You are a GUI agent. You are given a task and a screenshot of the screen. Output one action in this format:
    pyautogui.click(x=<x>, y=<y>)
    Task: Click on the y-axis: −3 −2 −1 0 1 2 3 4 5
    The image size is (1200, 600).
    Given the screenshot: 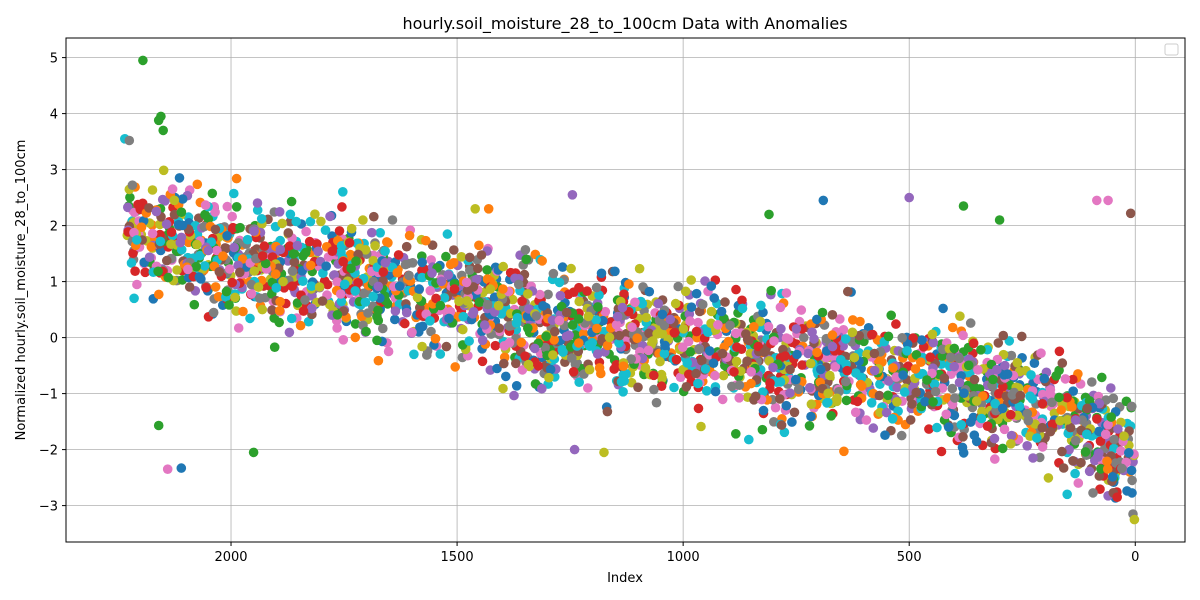 What is the action you would take?
    pyautogui.click(x=52, y=283)
    